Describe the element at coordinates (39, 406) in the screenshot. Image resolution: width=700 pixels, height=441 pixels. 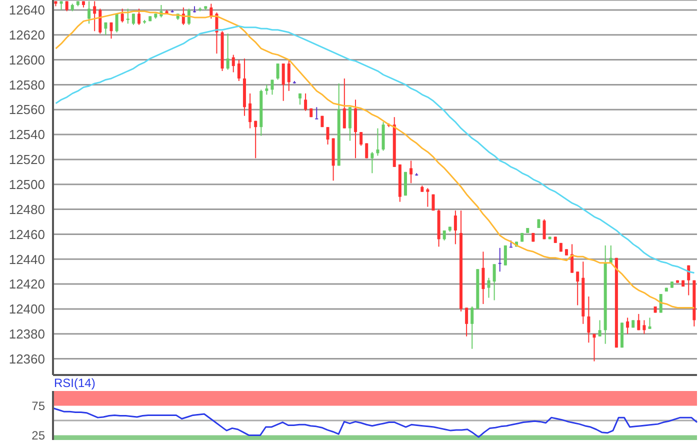
I see `y-tick-label: 75` at that location.